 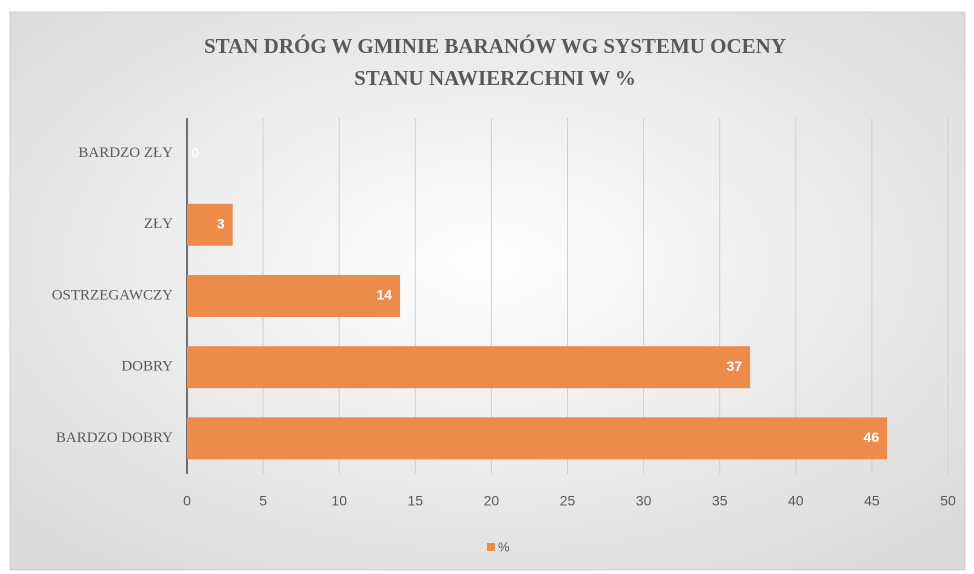 What do you see at coordinates (221, 224) in the screenshot?
I see `data-label: 3` at bounding box center [221, 224].